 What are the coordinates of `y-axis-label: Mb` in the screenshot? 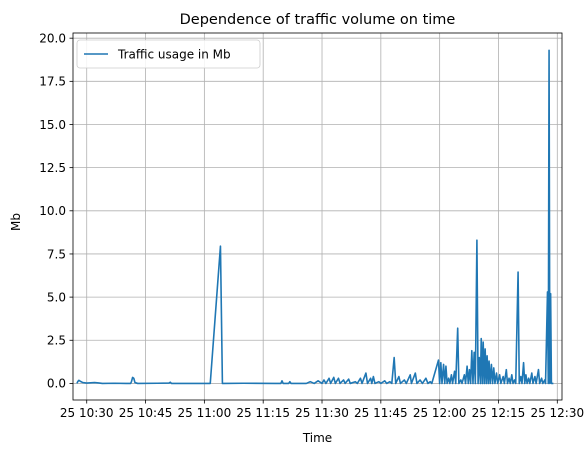 It's located at (16, 222).